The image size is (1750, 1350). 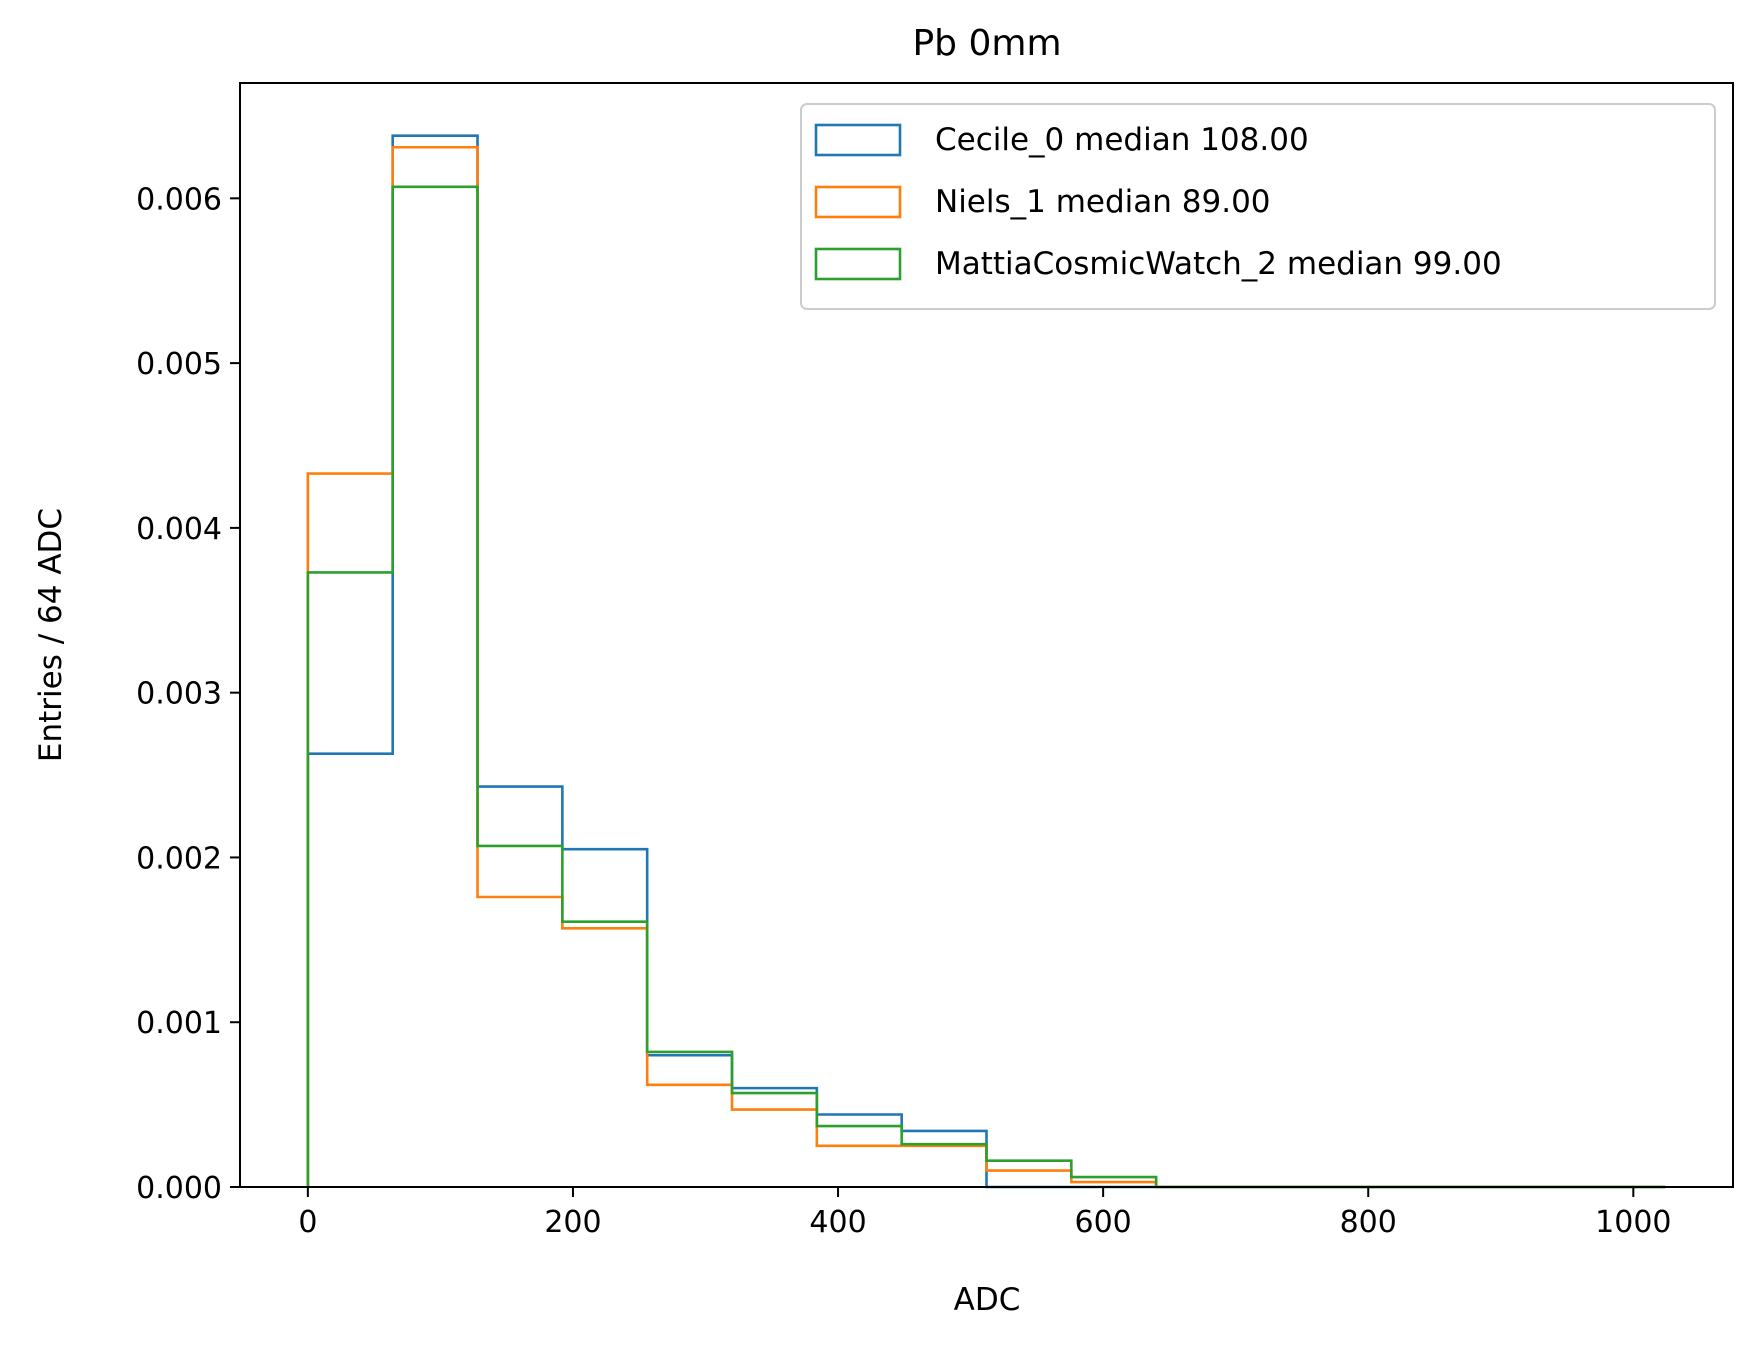 What do you see at coordinates (179, 1188) in the screenshot?
I see `y-tick-label: 0.000` at bounding box center [179, 1188].